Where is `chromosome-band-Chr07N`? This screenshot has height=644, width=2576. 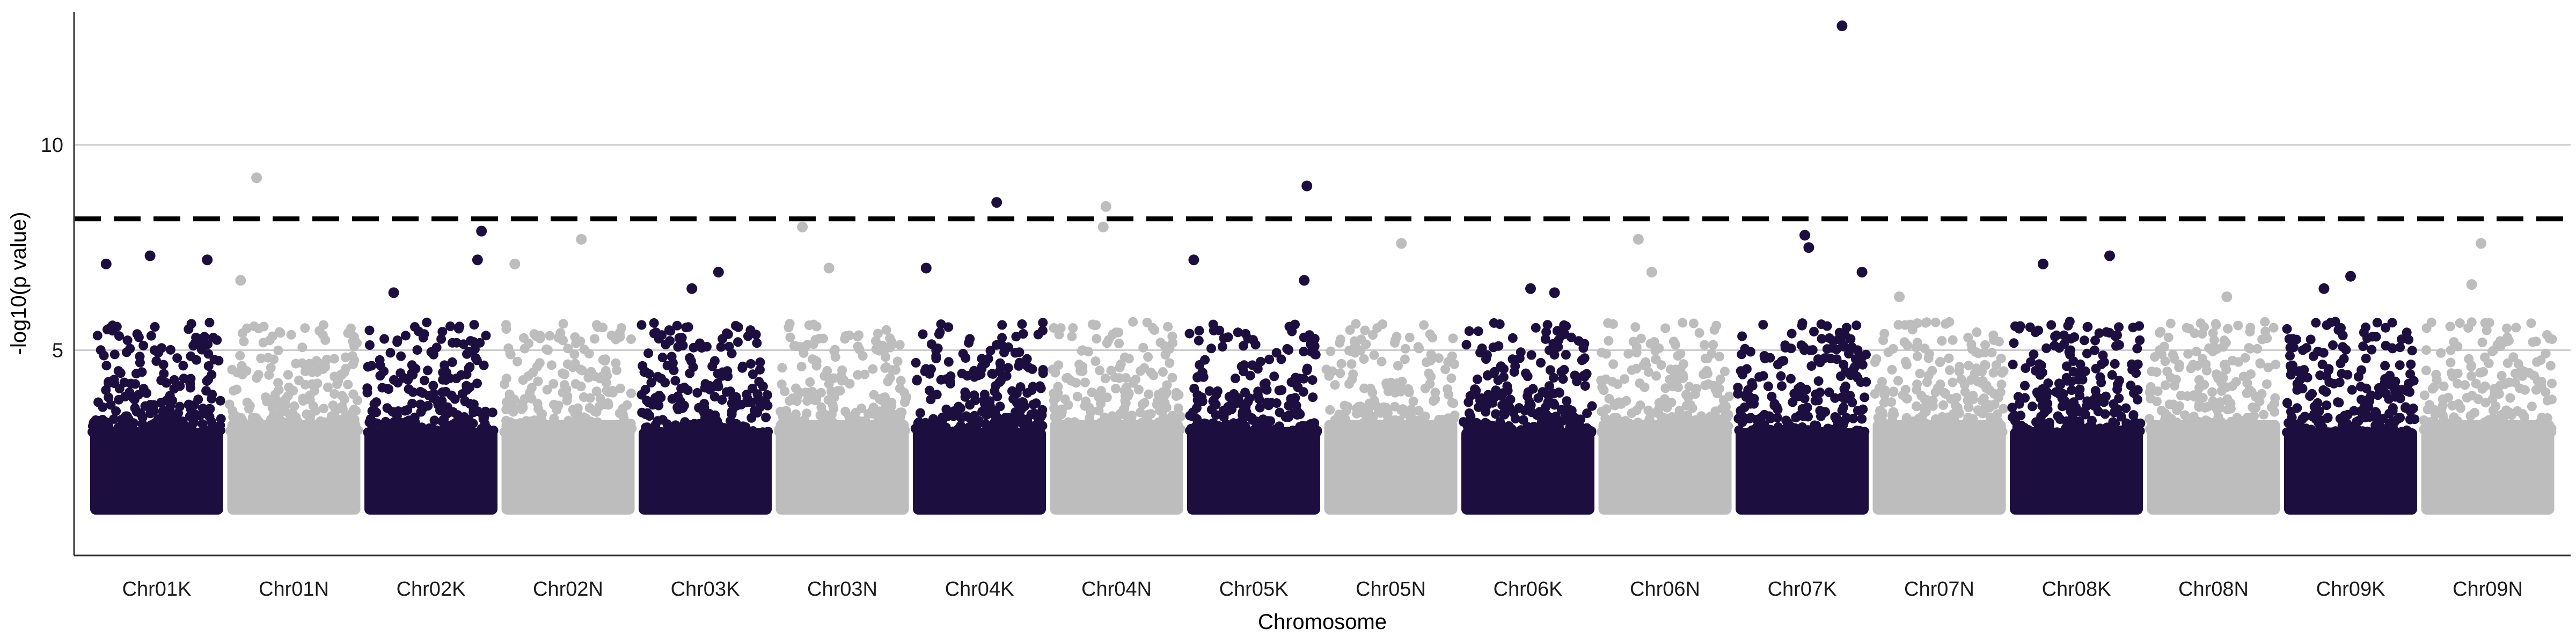
chromosome-band-Chr07N is located at coordinates (1939, 467).